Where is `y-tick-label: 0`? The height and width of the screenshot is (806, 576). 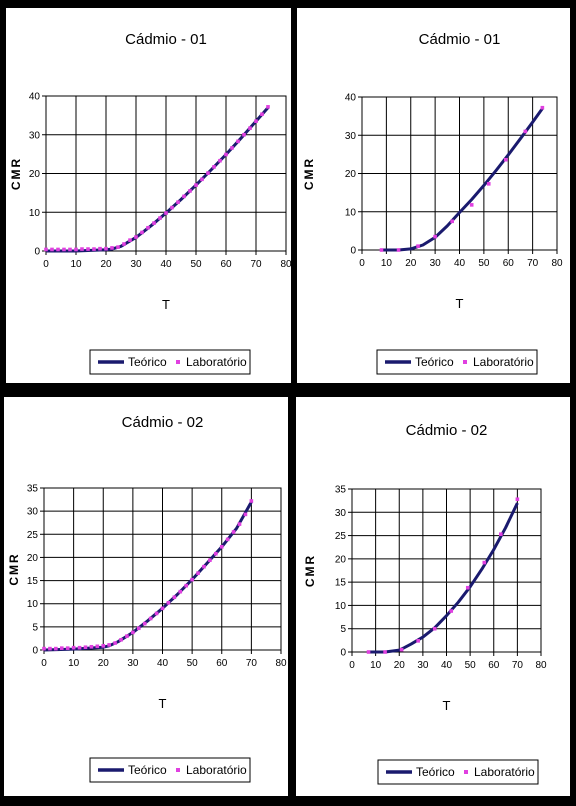
y-tick-label: 0 is located at coordinates (37, 252).